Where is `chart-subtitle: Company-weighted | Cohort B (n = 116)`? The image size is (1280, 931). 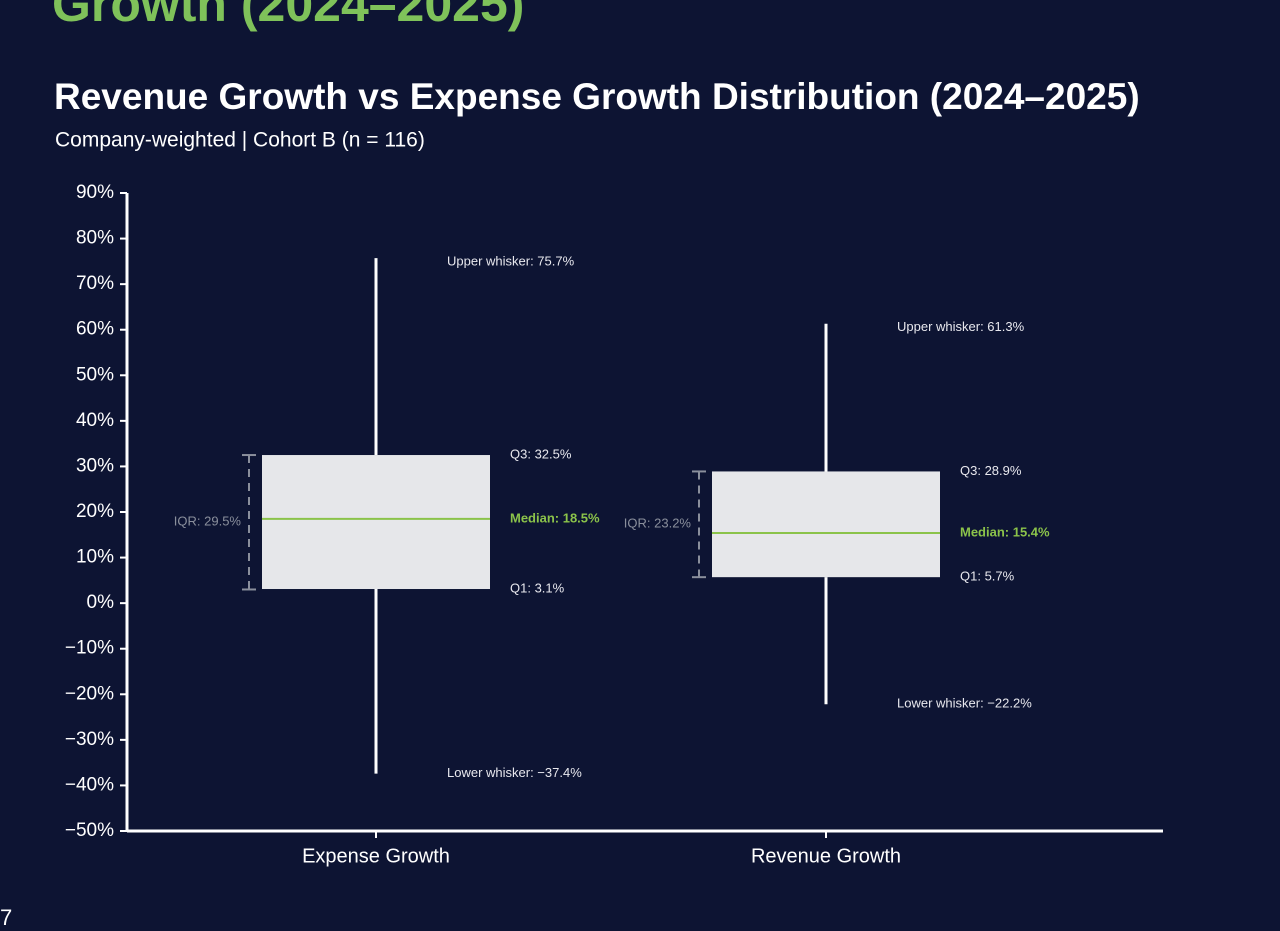 chart-subtitle: Company-weighted | Cohort B (n = 116) is located at coordinates (240, 140).